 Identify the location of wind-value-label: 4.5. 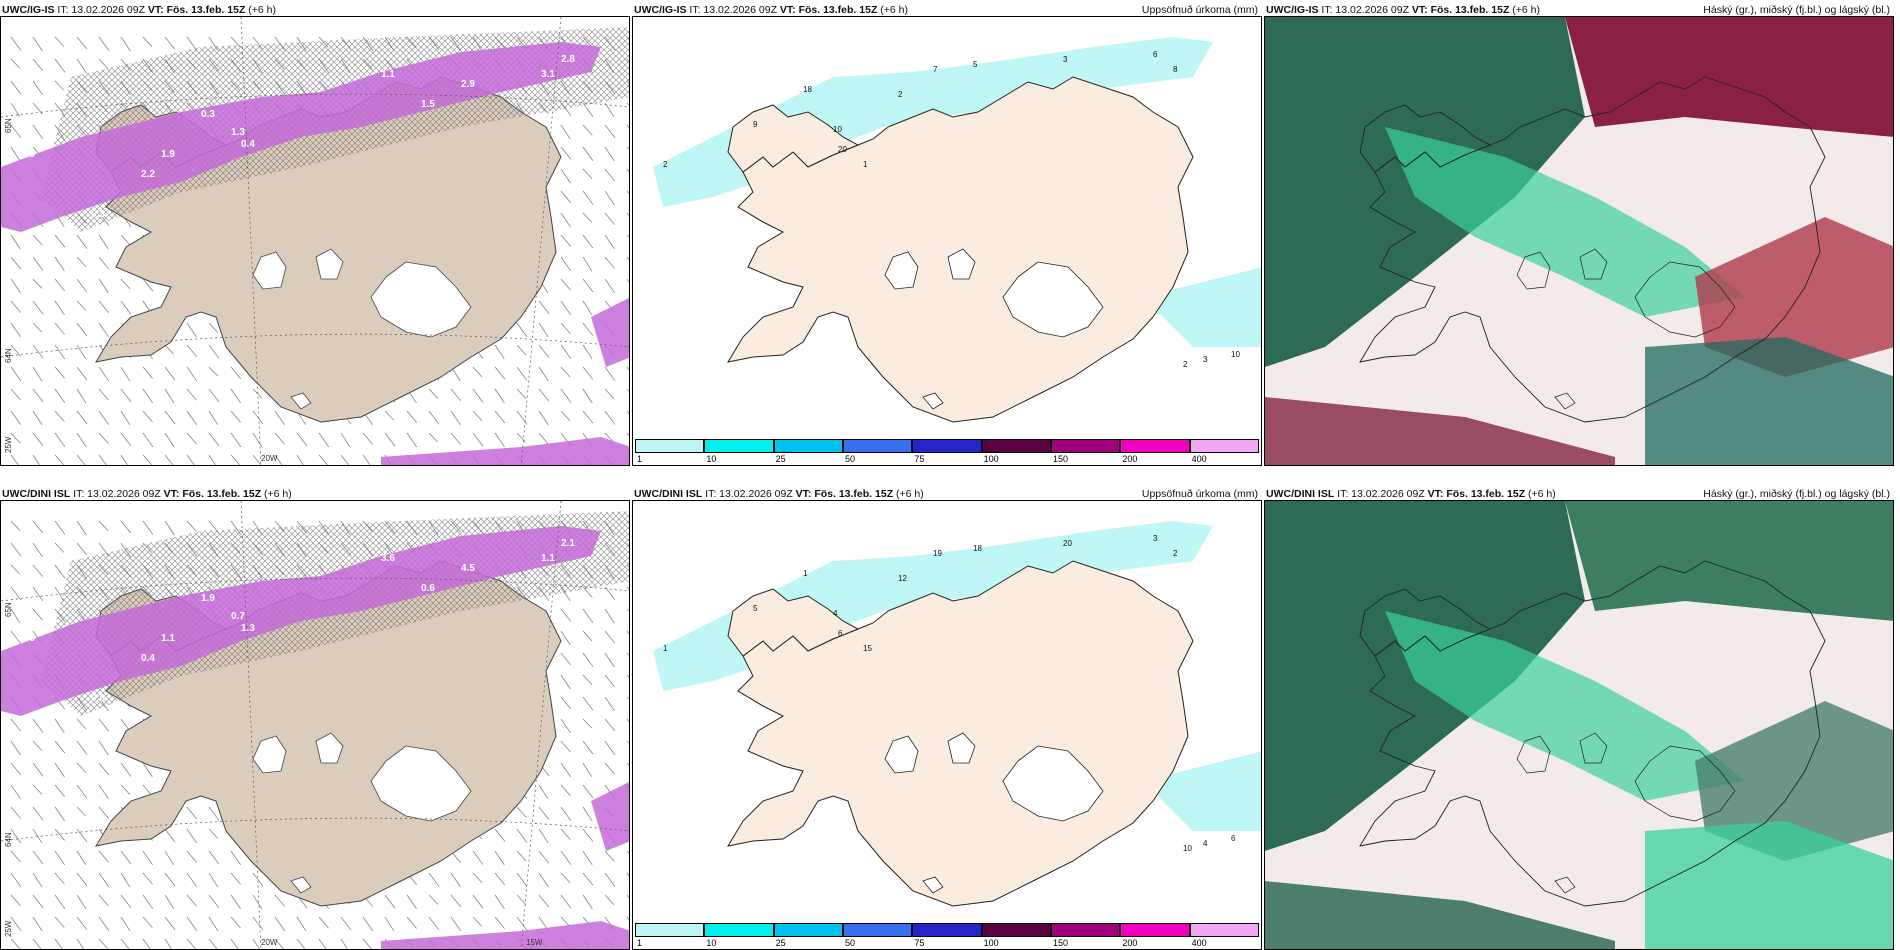
(468, 568).